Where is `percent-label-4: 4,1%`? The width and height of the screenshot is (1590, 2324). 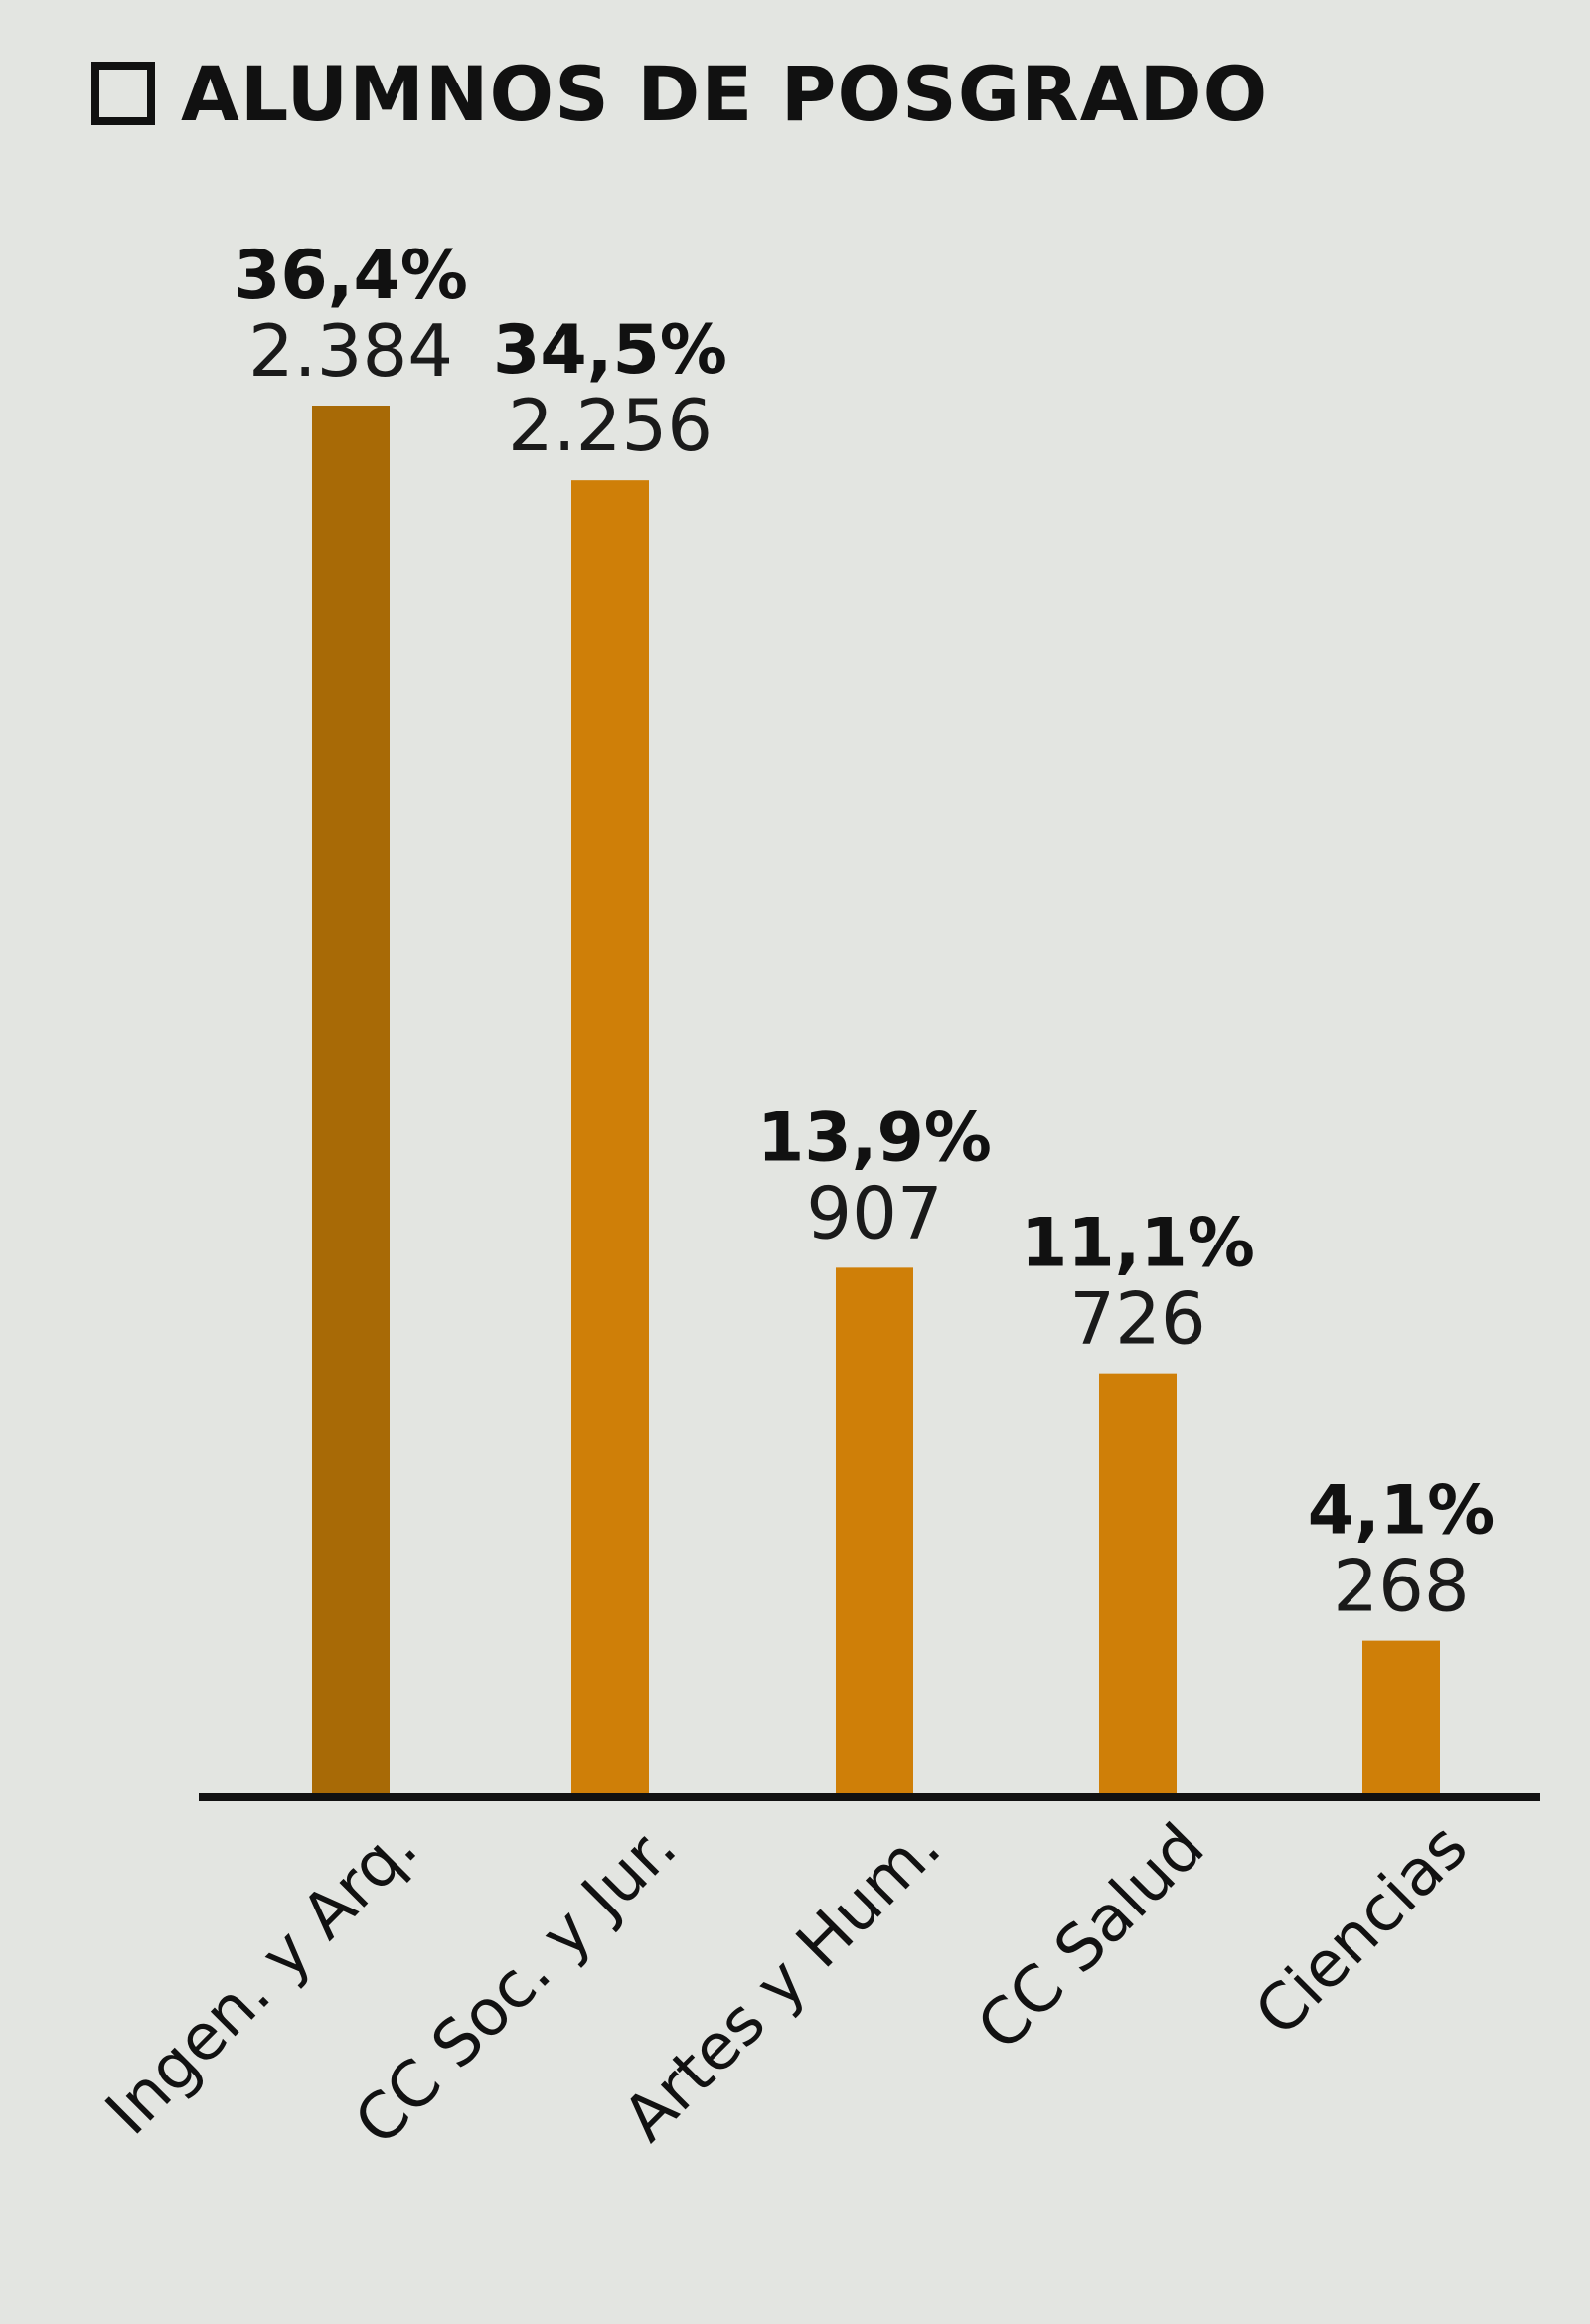 percent-label-4: 4,1% is located at coordinates (1402, 1511).